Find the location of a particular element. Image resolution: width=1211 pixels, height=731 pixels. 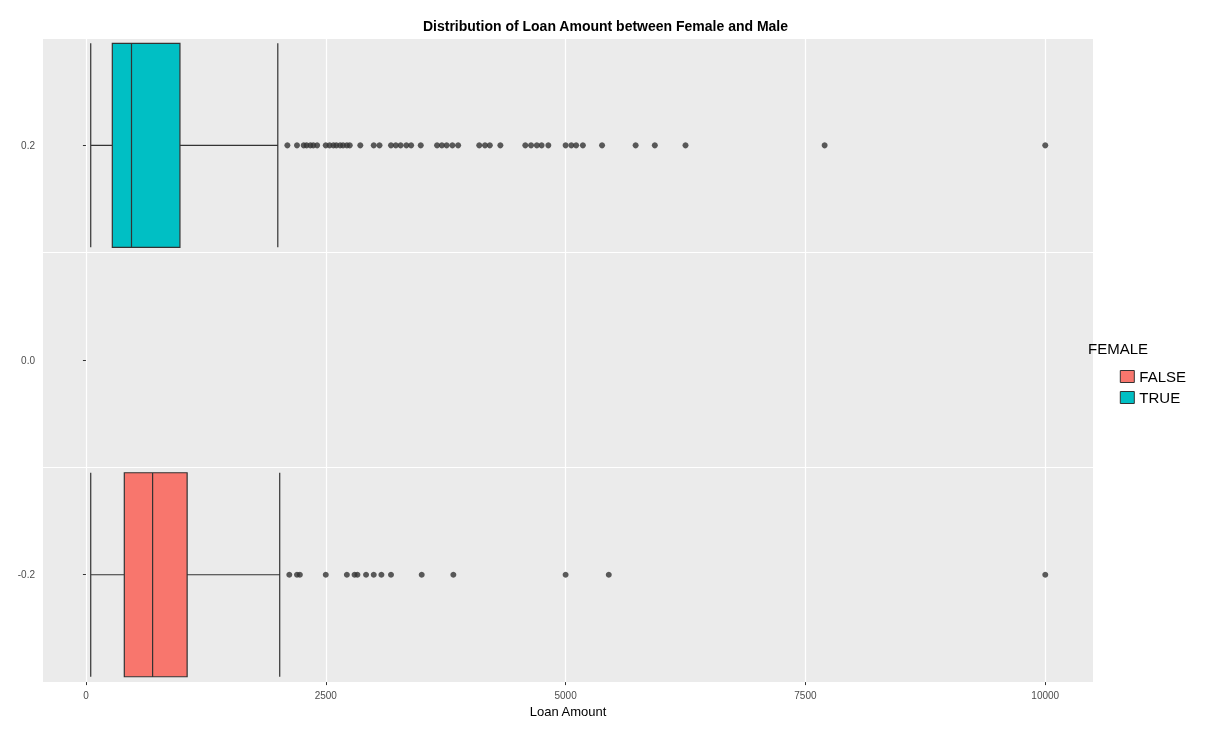

x-axis-title: Loan Amount is located at coordinates (568, 711).